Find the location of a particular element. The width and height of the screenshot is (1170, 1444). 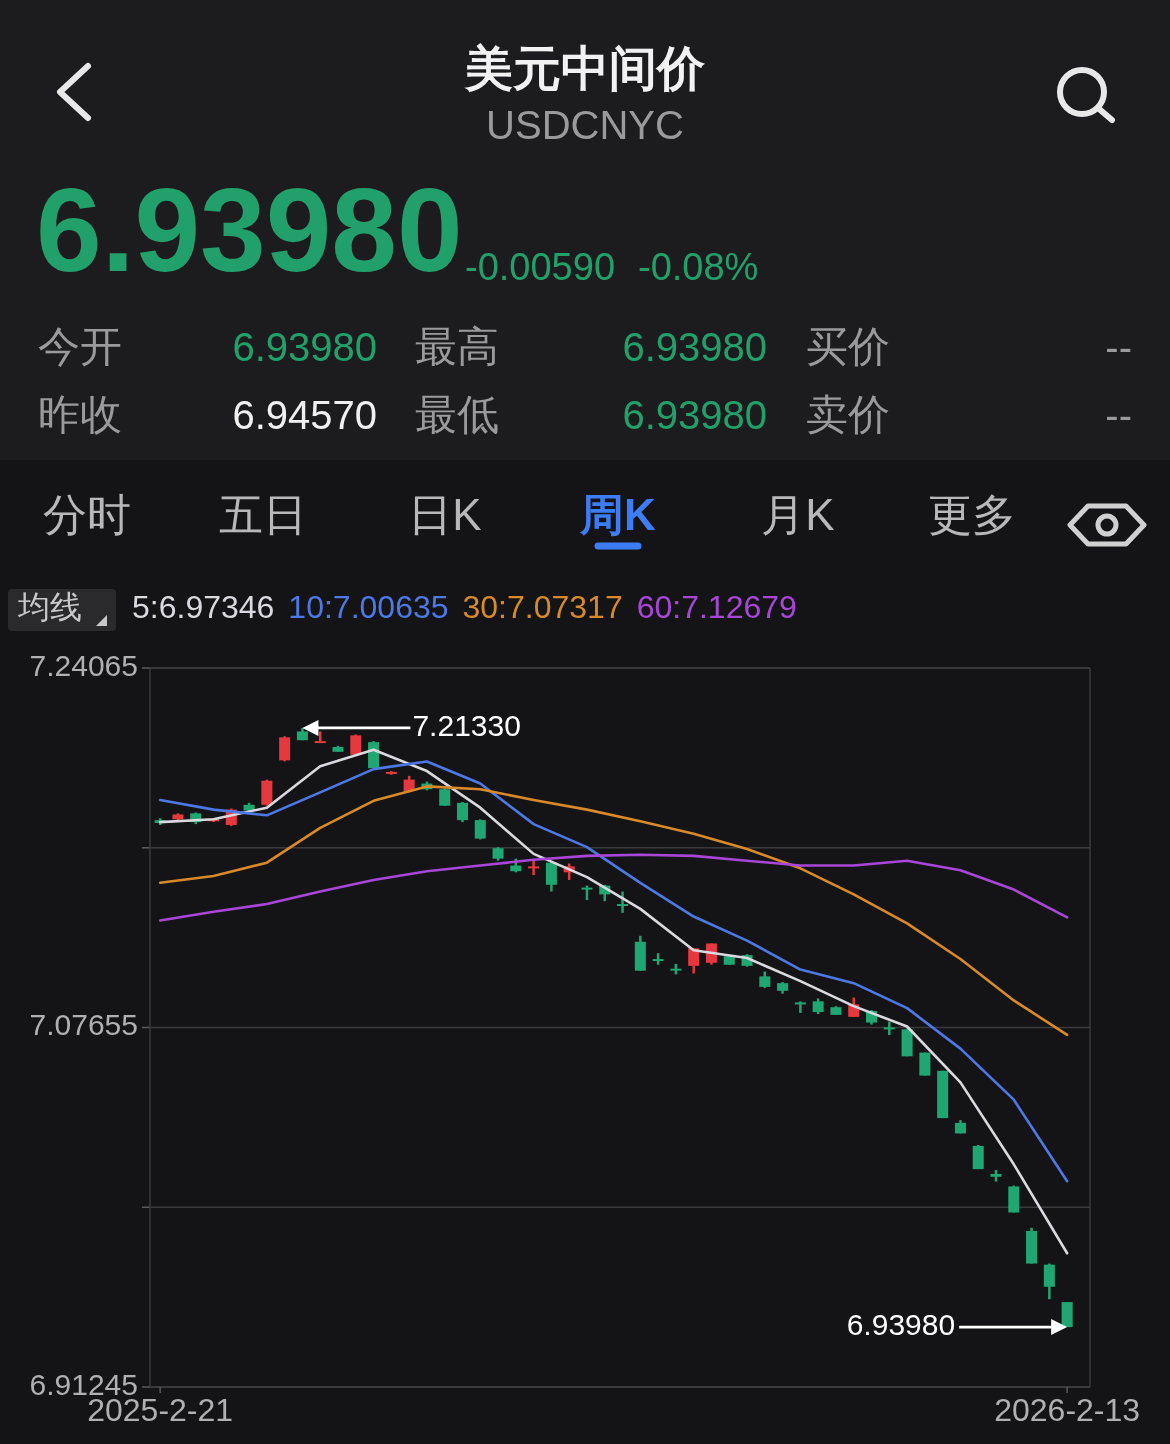

annotation: 6.93980 is located at coordinates (901, 1325).